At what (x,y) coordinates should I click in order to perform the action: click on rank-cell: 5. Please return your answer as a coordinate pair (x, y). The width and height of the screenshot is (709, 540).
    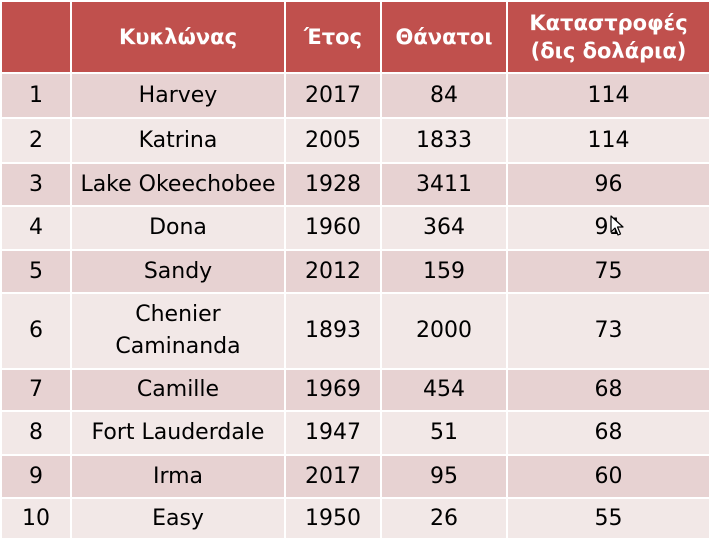
    Looking at the image, I should click on (36, 271).